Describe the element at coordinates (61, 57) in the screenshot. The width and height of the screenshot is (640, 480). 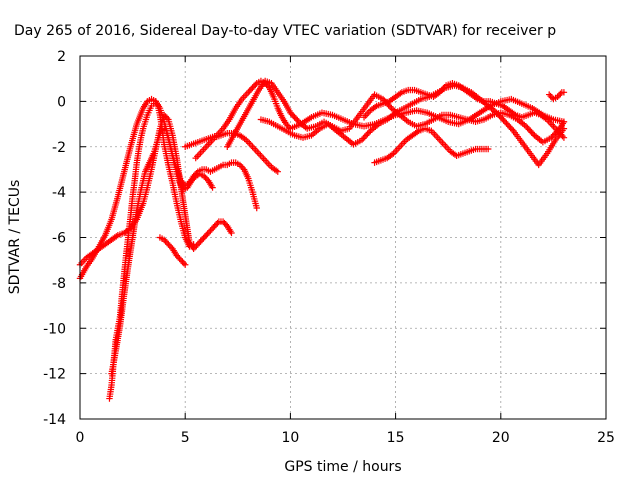
I see `y-tick-label: 2` at that location.